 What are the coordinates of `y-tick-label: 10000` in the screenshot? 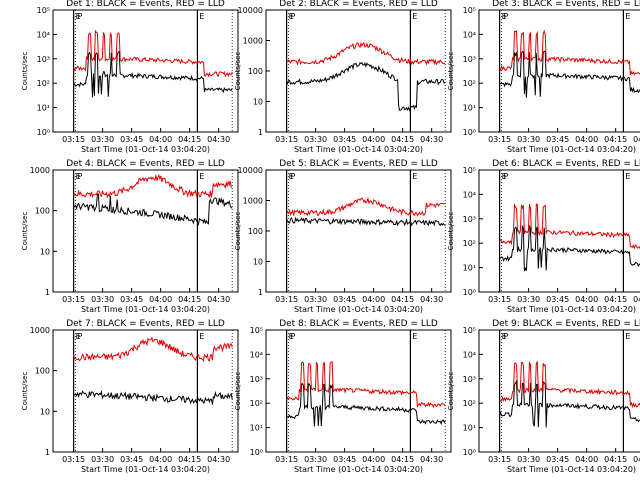 It's located at (250, 170).